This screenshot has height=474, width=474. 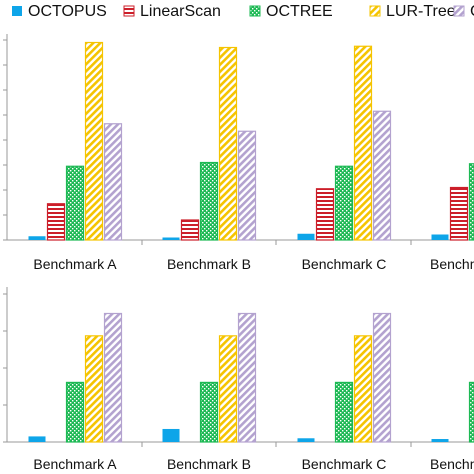 What do you see at coordinates (17, 11) in the screenshot?
I see `legend-swatch-octopus` at bounding box center [17, 11].